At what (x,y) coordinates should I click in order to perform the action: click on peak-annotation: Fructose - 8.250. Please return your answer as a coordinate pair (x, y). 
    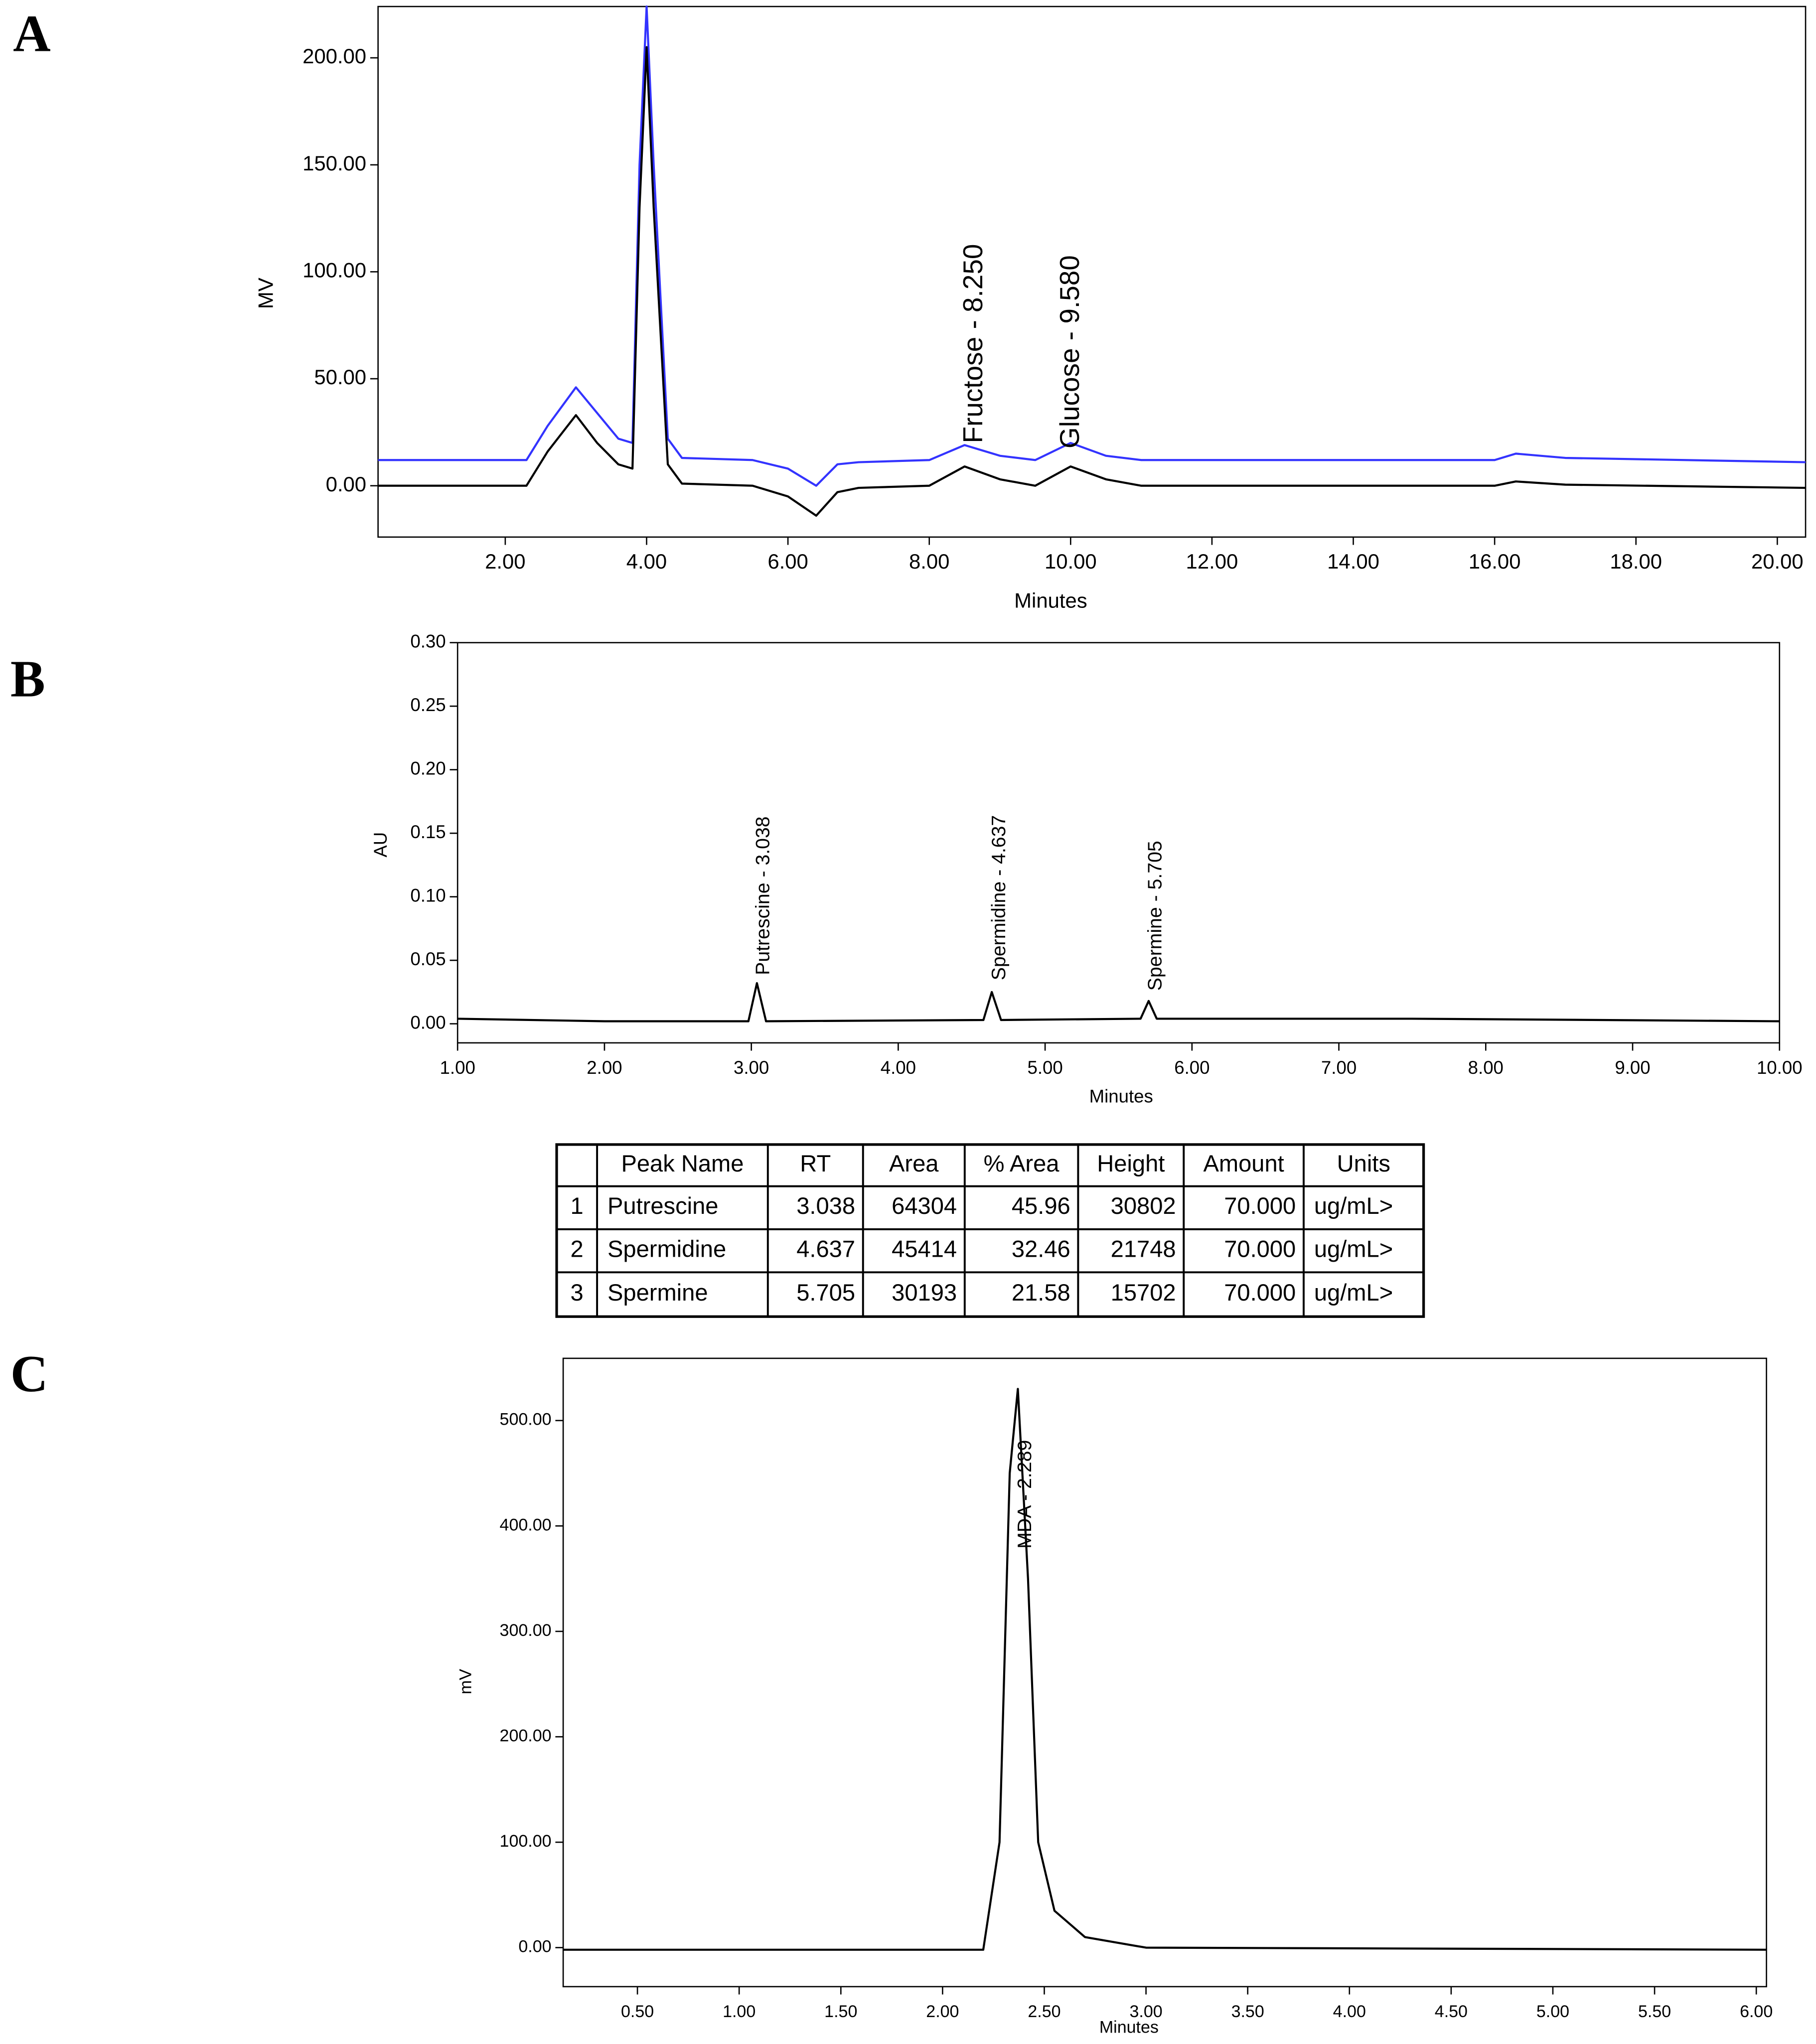
    Looking at the image, I should click on (972, 343).